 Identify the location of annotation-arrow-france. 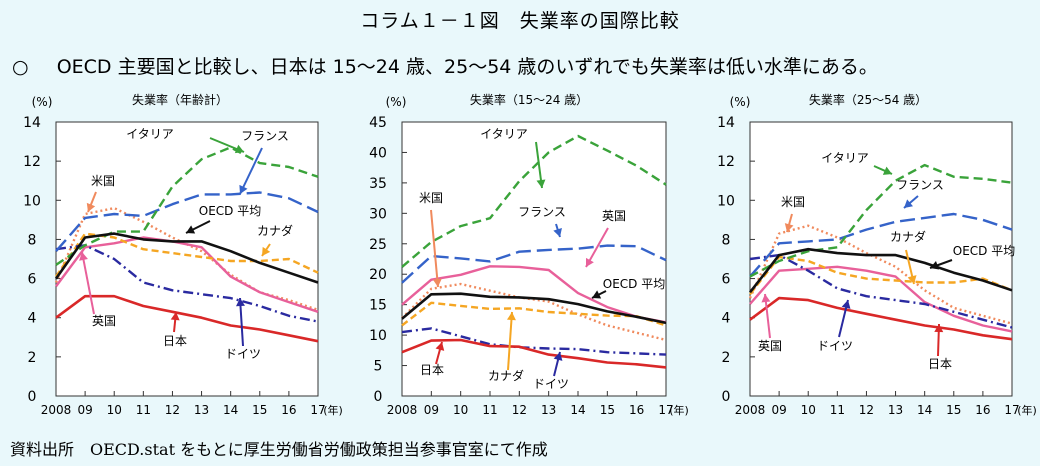
(251, 171).